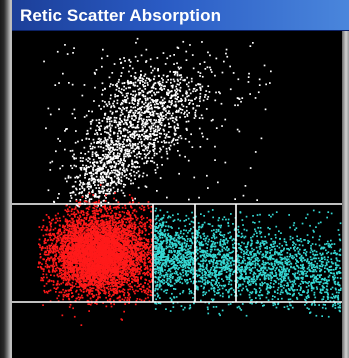 The image size is (349, 358). What do you see at coordinates (180, 15) in the screenshot?
I see `window-title-bar: Retic Scatter Absorption` at bounding box center [180, 15].